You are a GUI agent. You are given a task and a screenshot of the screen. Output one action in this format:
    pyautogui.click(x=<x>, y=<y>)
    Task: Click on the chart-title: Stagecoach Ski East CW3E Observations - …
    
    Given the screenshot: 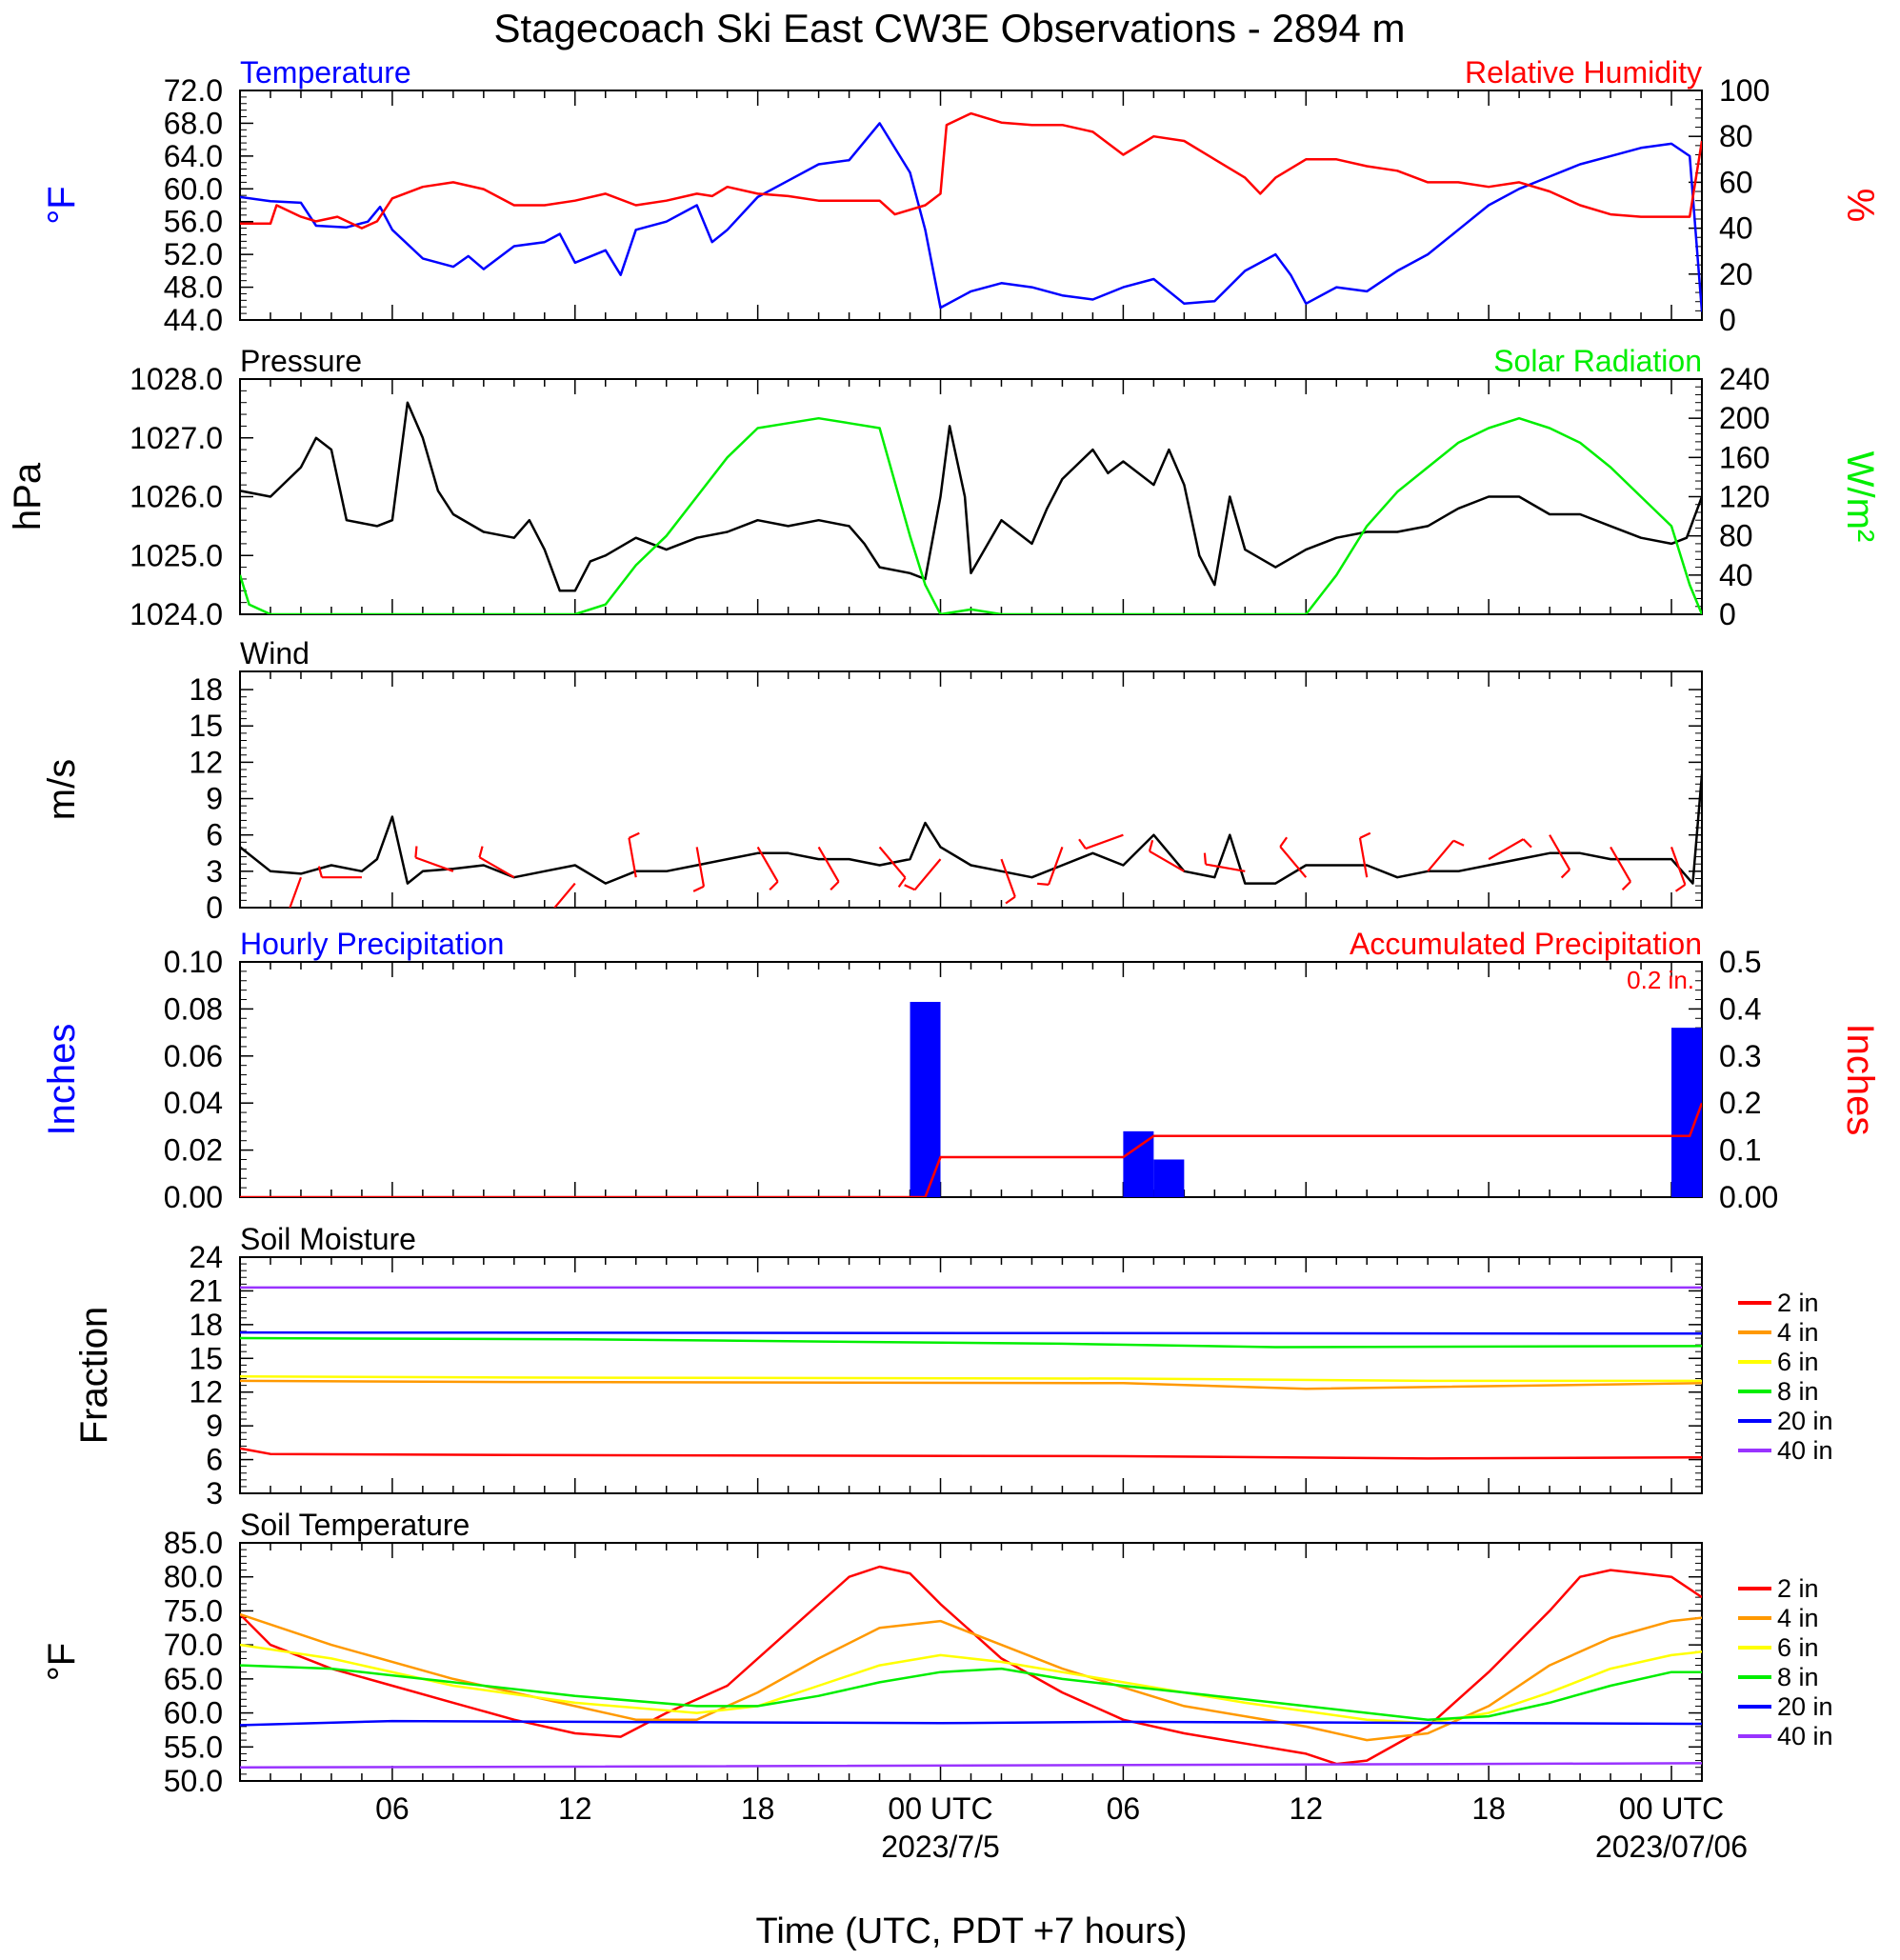 What is the action you would take?
    pyautogui.click(x=949, y=28)
    